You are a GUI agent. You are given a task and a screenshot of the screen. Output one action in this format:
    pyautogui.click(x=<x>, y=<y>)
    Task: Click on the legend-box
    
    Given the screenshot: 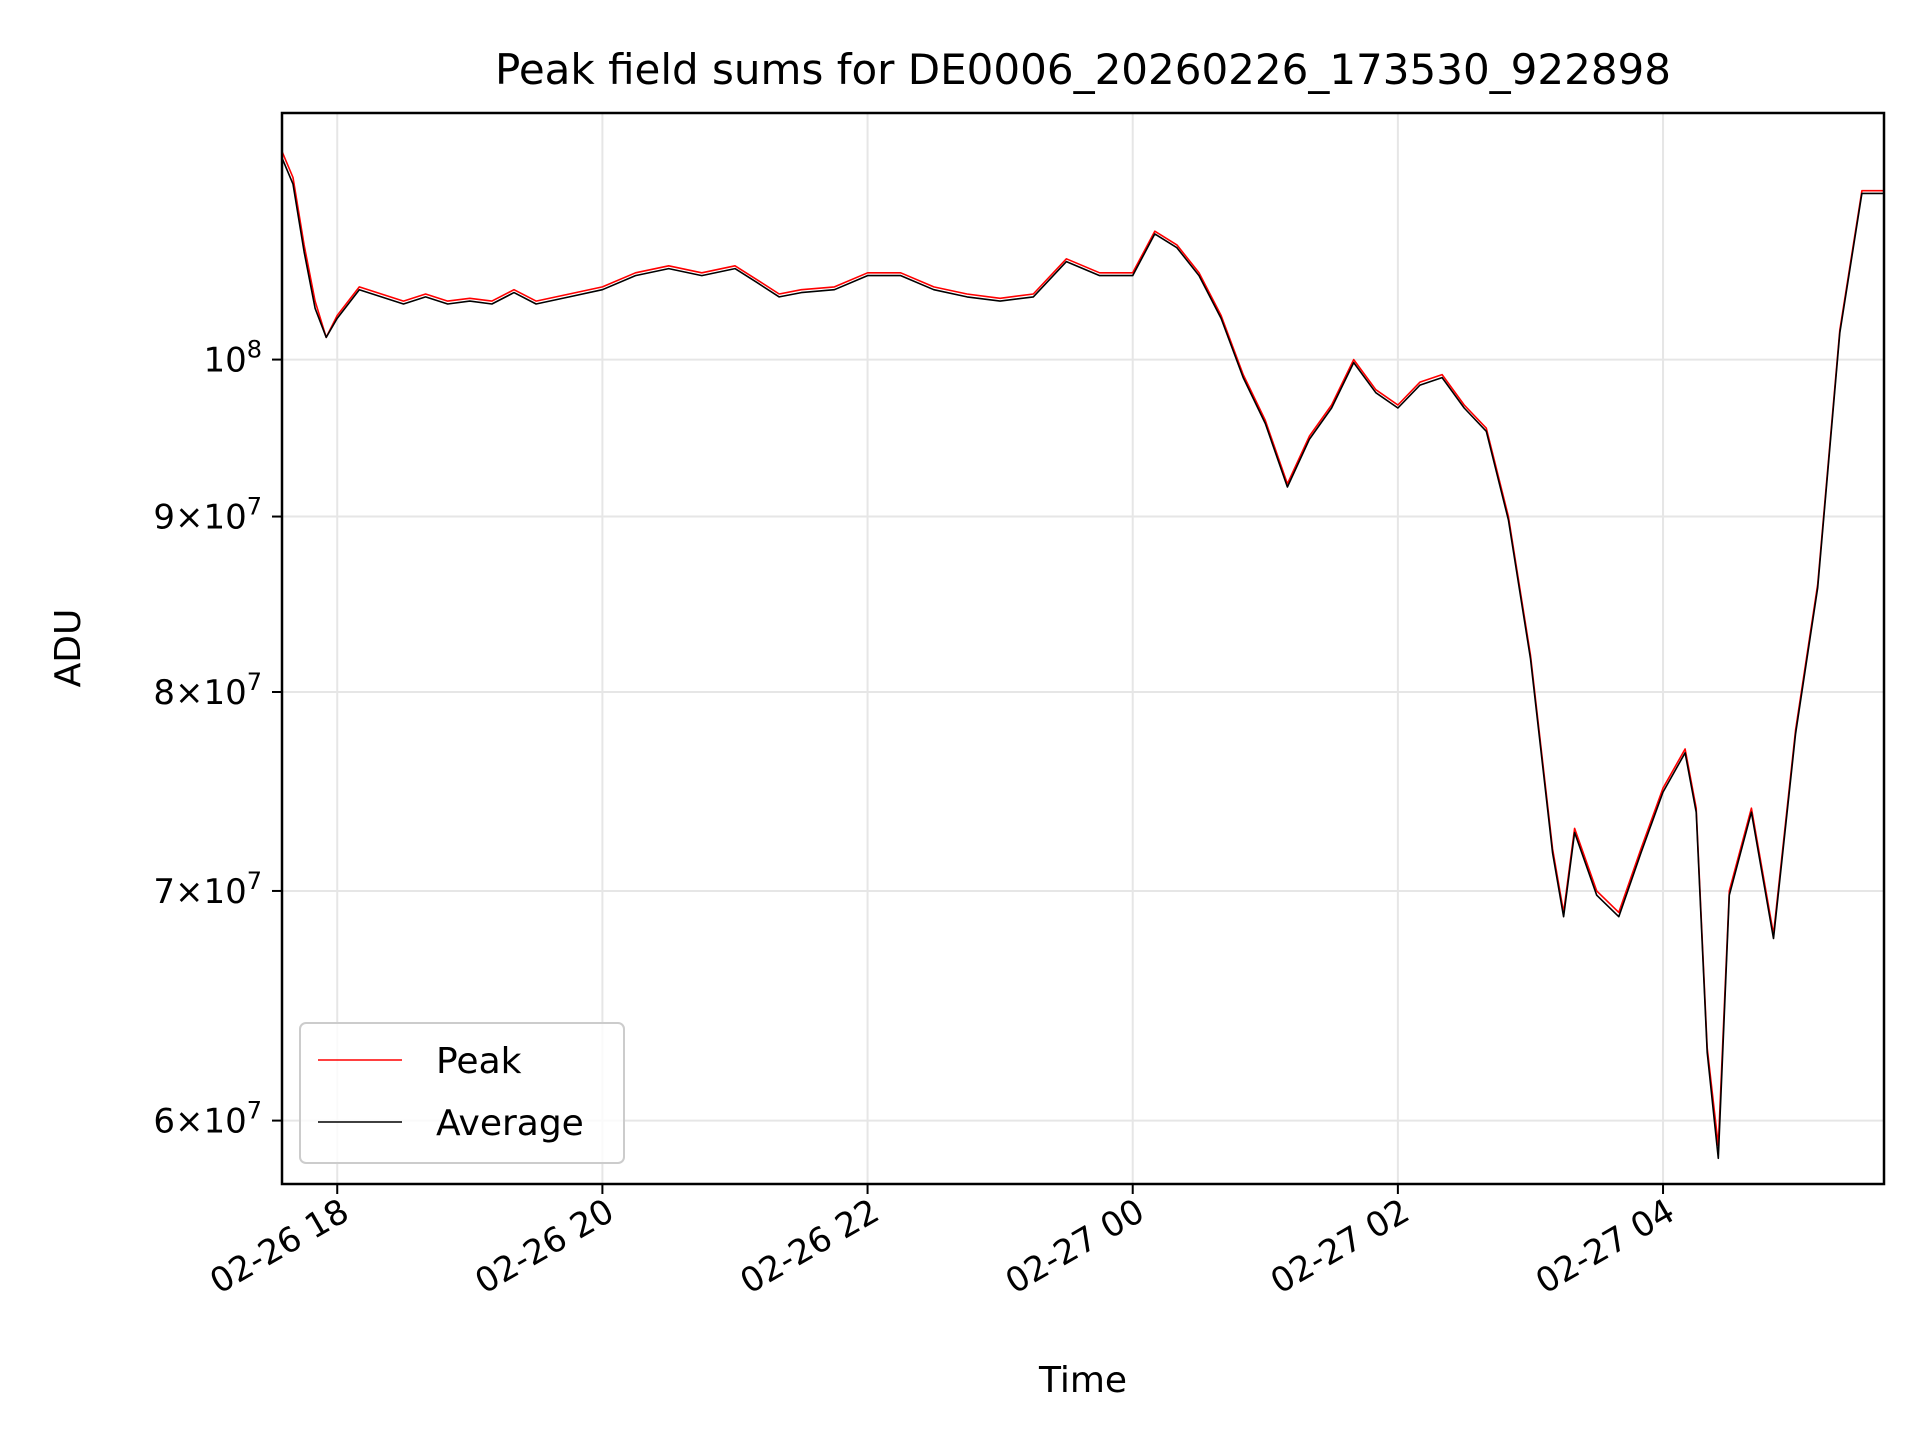 What is the action you would take?
    pyautogui.click(x=462, y=1093)
    